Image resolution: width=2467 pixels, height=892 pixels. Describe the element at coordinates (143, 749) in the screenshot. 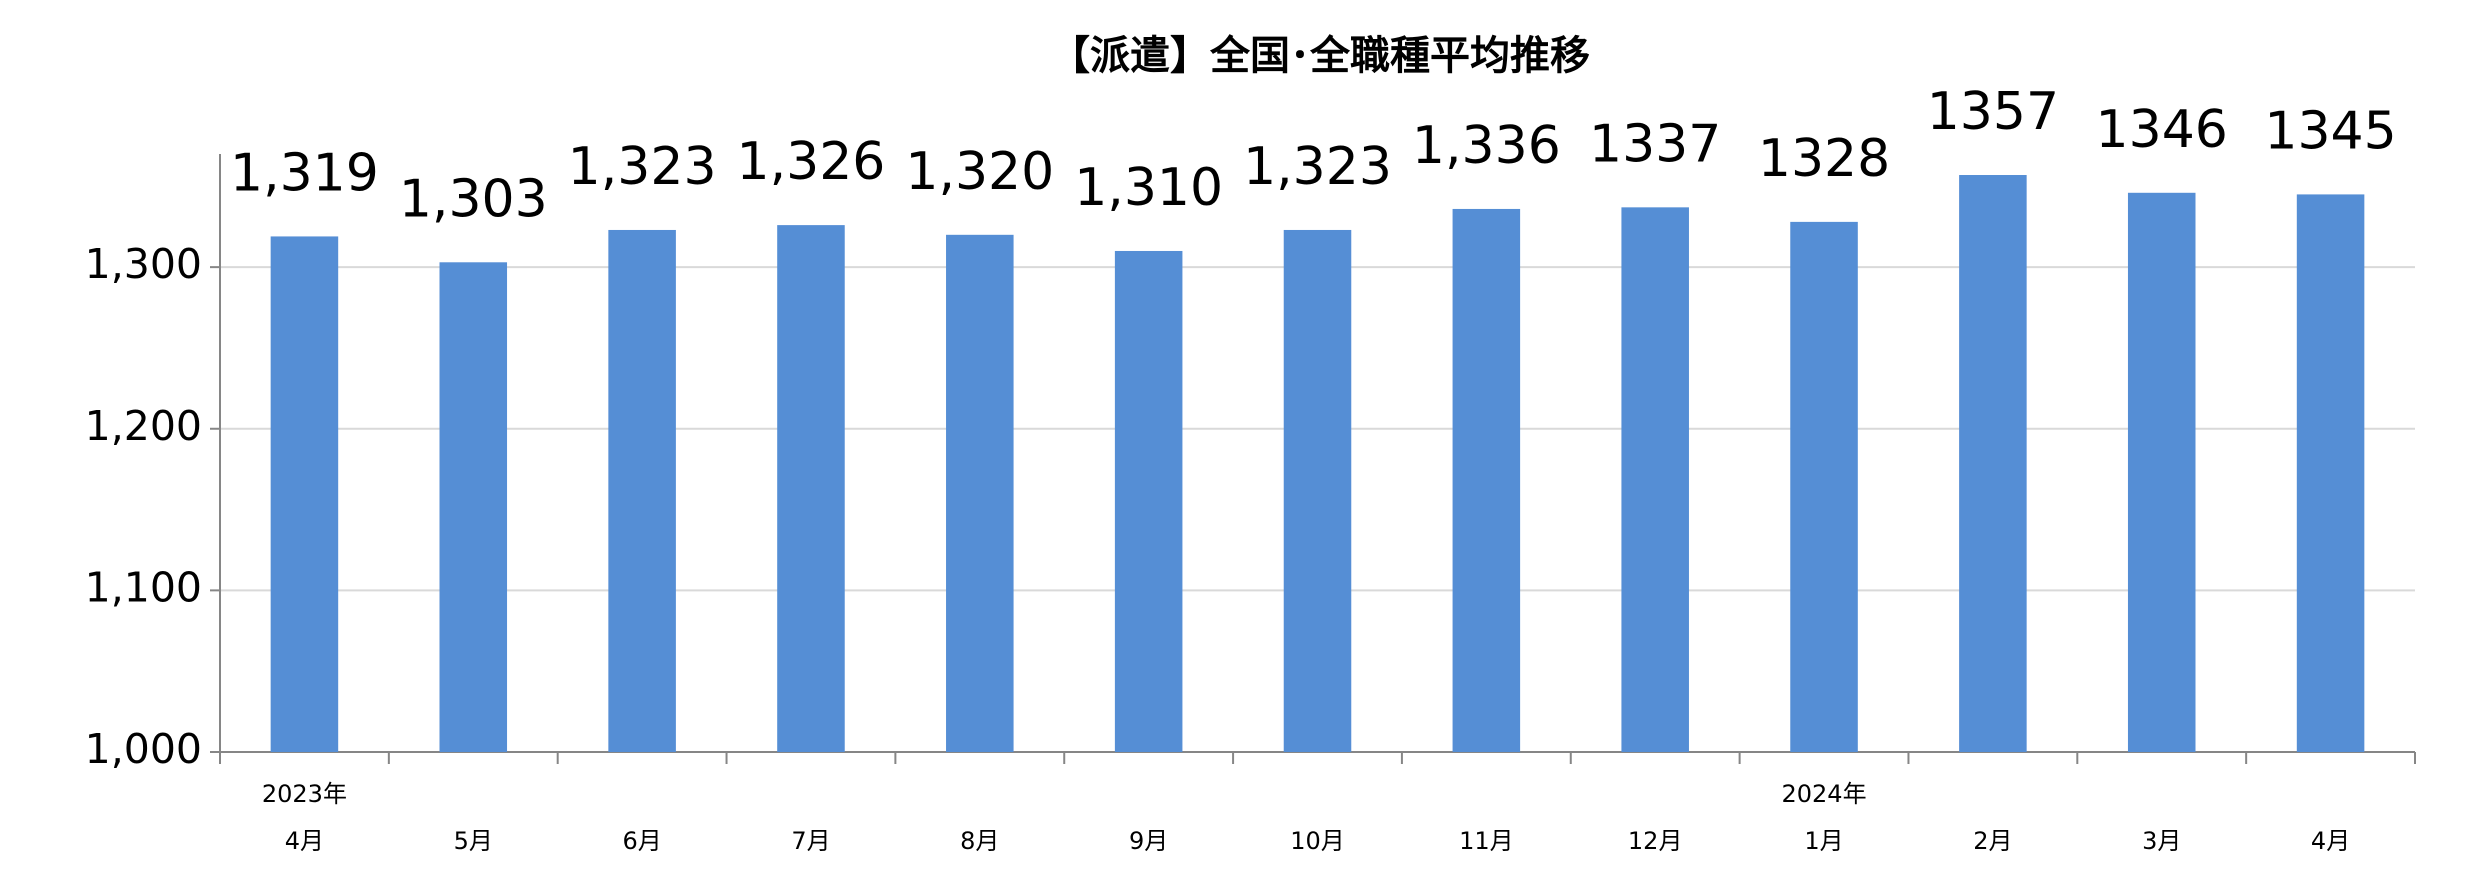

I see `y-tick-label: 1,000` at that location.